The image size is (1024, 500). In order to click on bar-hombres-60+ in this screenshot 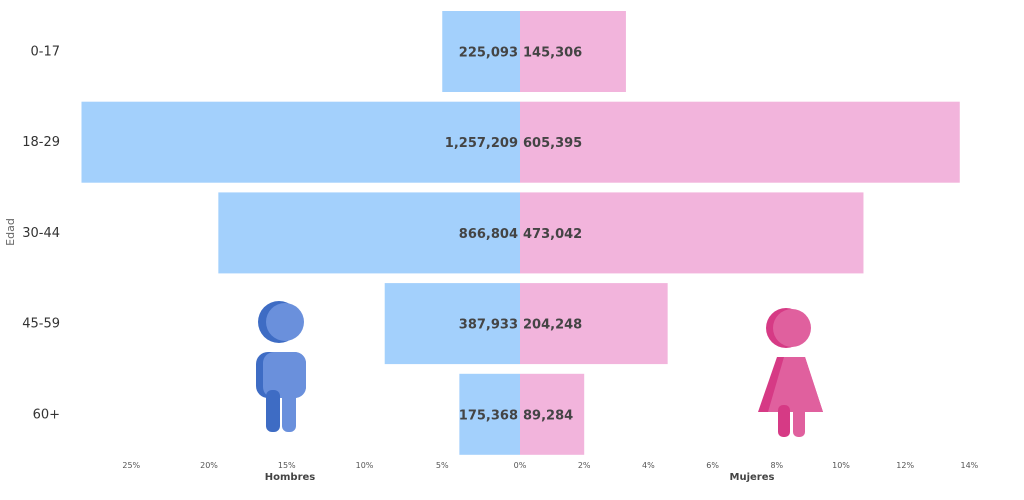, I will do `click(489, 414)`.